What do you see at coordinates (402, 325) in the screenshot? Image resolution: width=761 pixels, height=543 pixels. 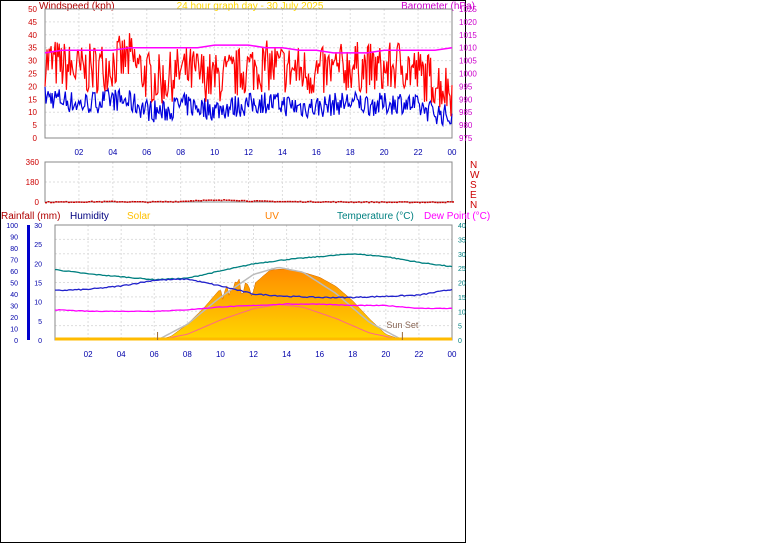 I see `sunset-annotation: Sun Set` at bounding box center [402, 325].